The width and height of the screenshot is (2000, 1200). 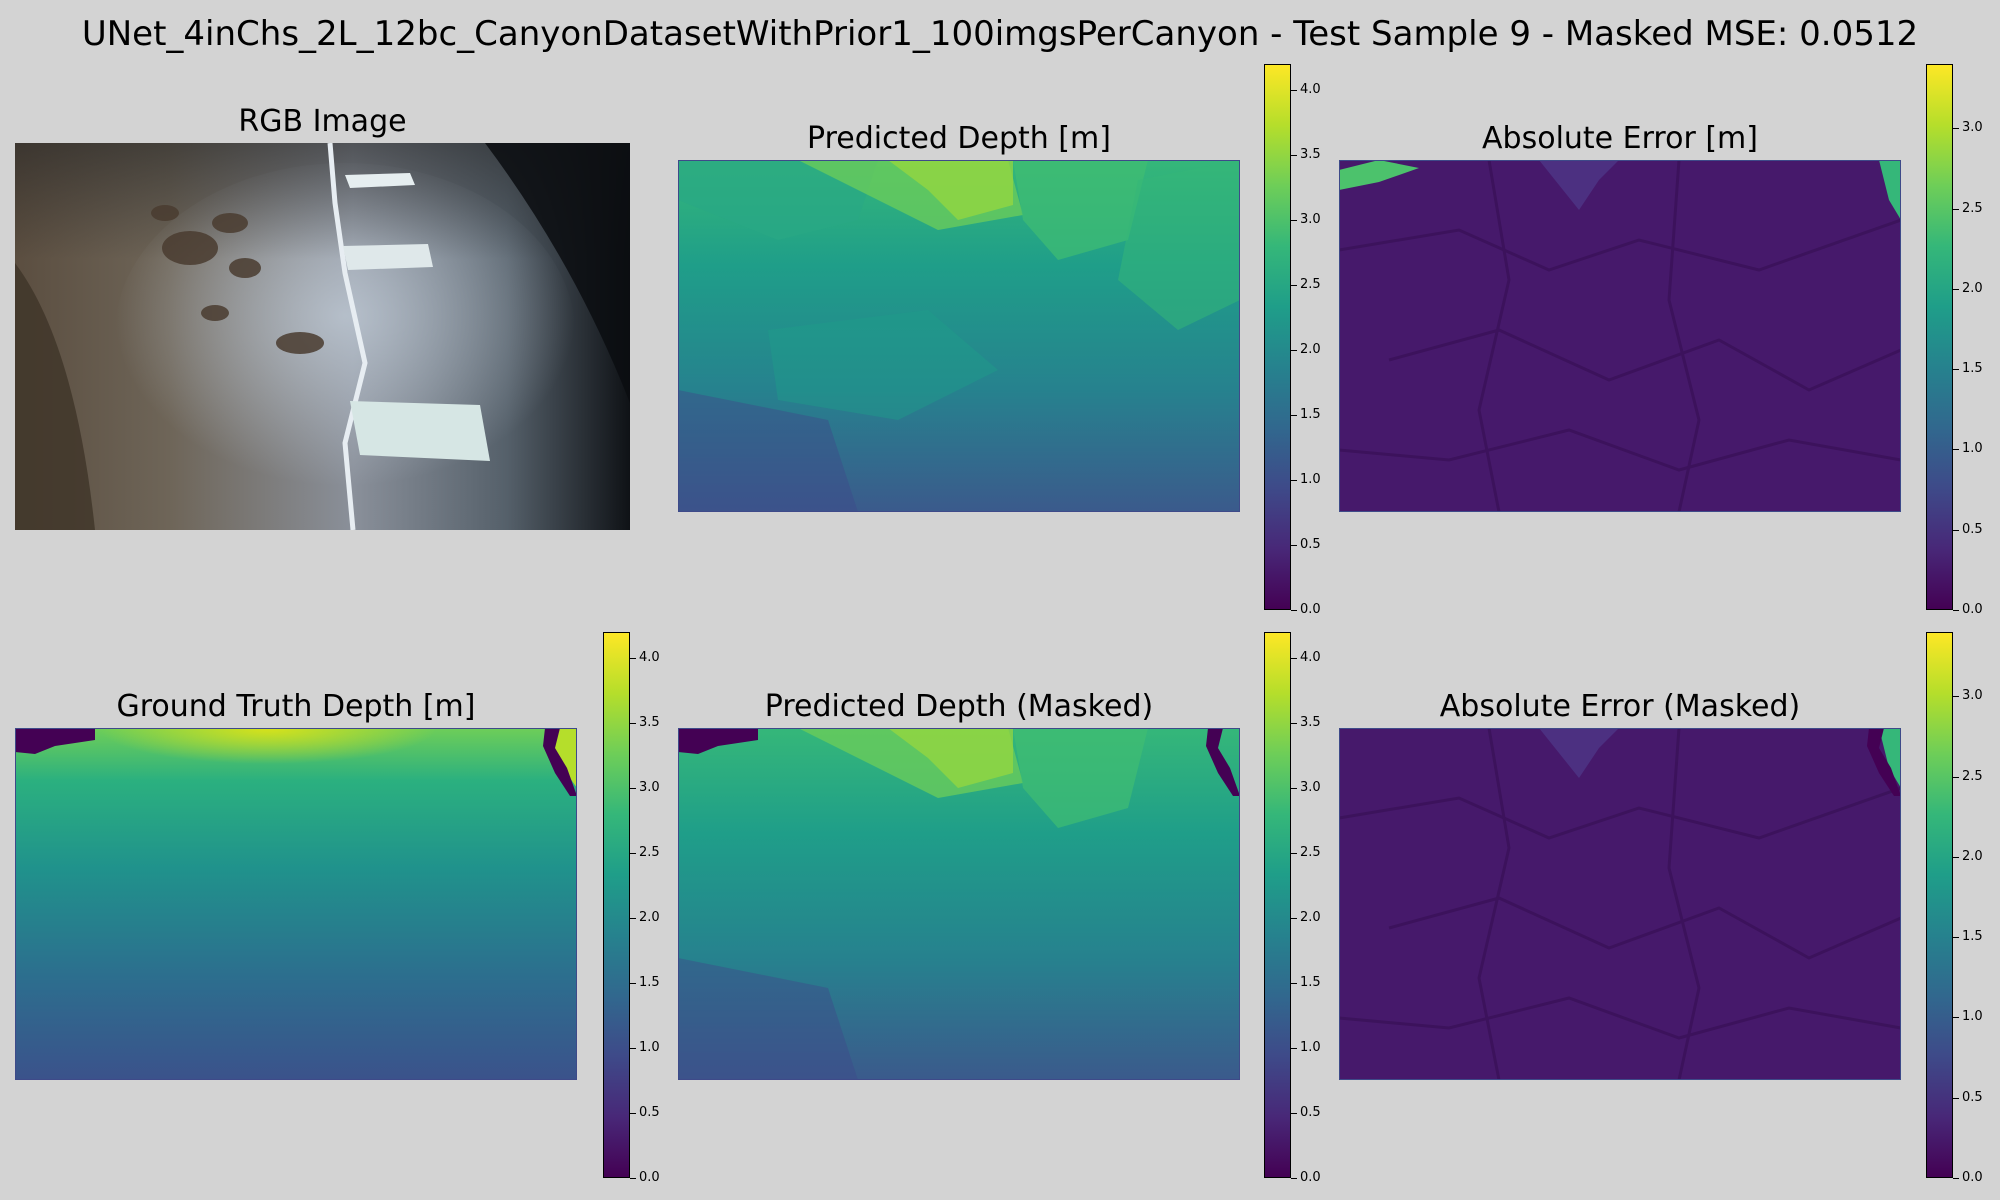 What do you see at coordinates (959, 336) in the screenshot?
I see `predicted-depth-heatmap` at bounding box center [959, 336].